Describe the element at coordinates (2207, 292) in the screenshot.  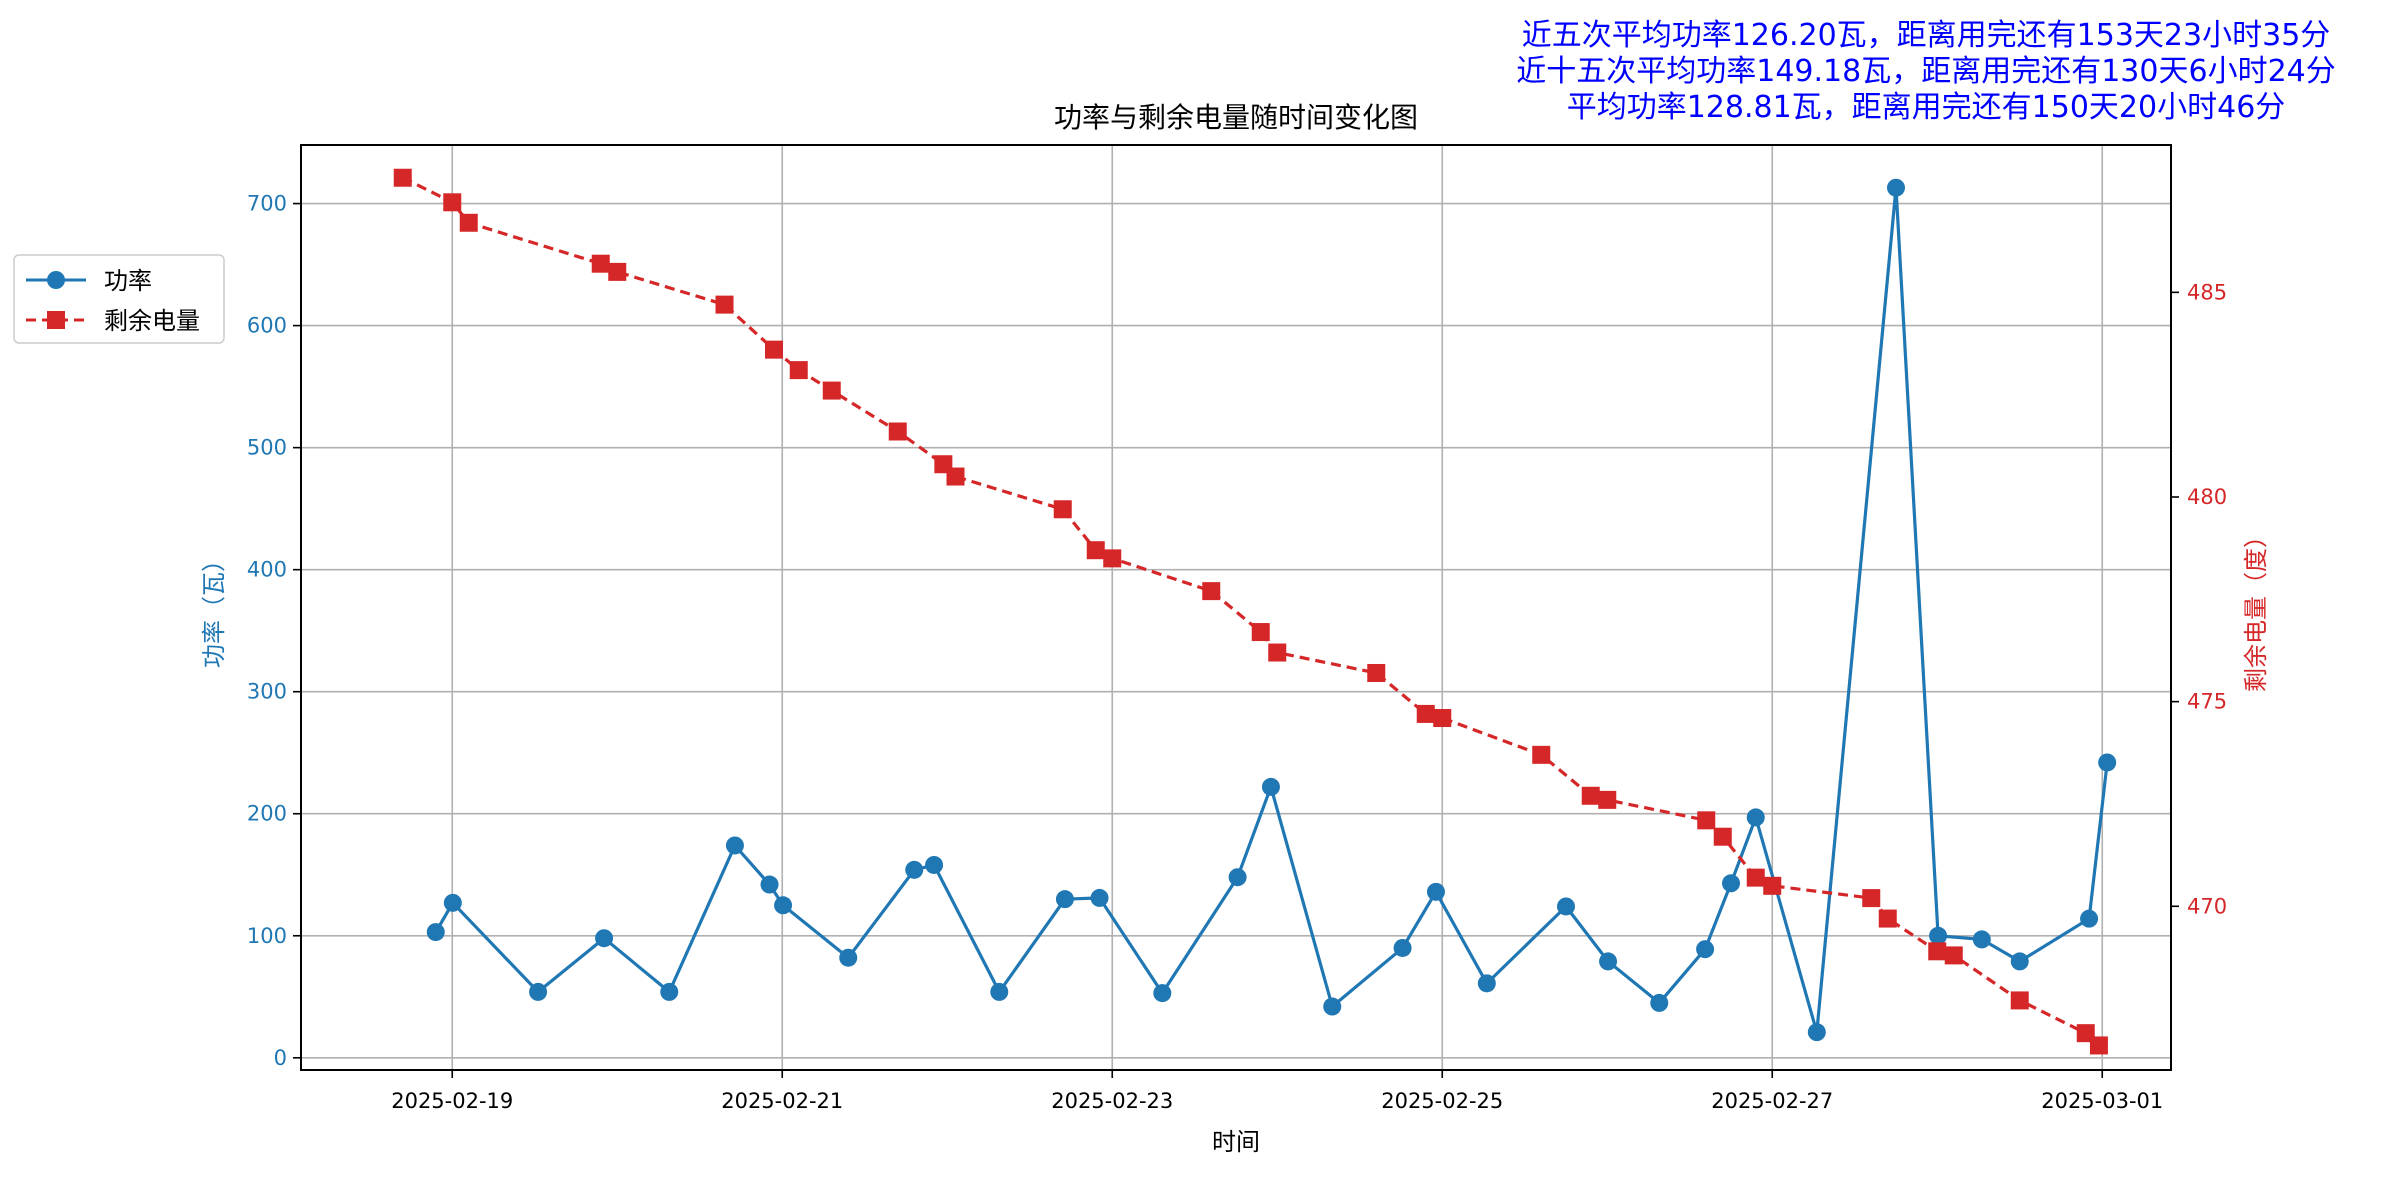
I see `right-y-tick-label: 485` at that location.